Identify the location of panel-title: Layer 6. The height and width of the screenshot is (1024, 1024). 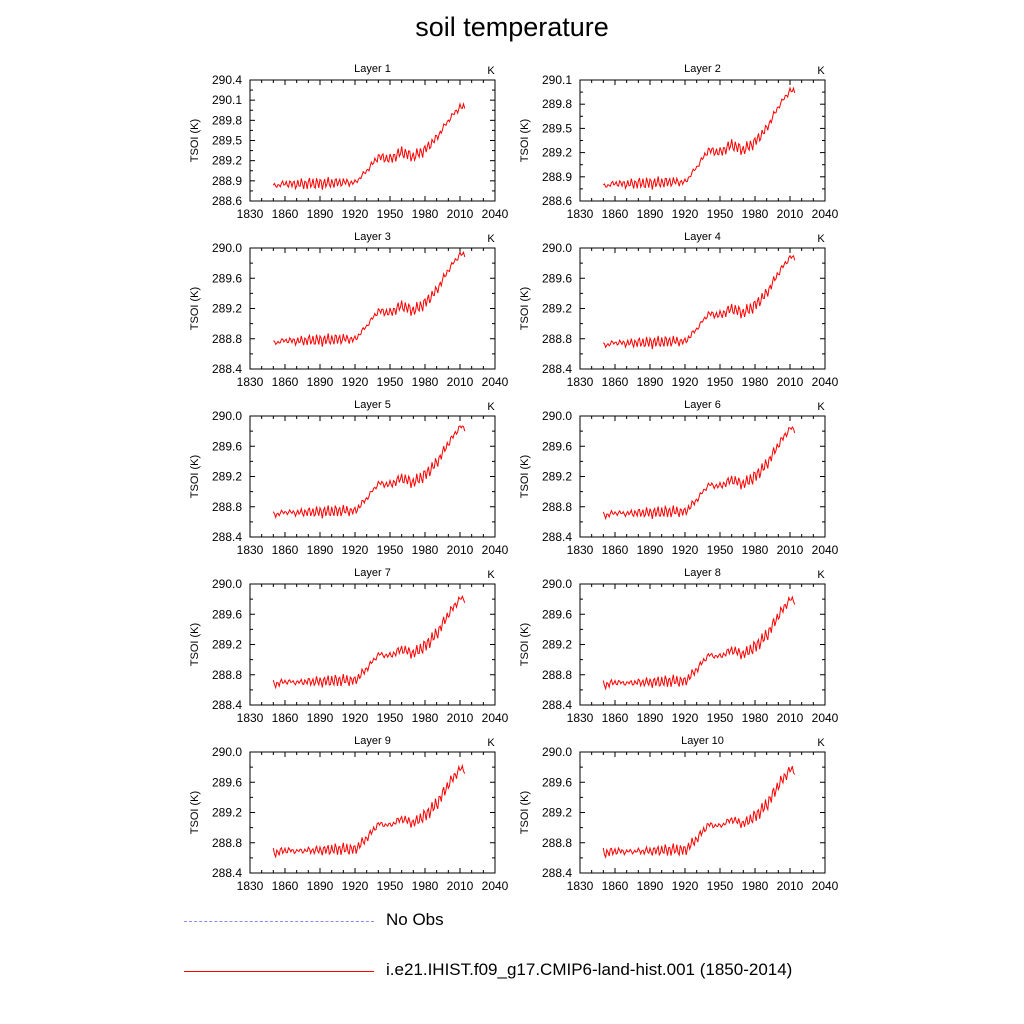
(702, 405).